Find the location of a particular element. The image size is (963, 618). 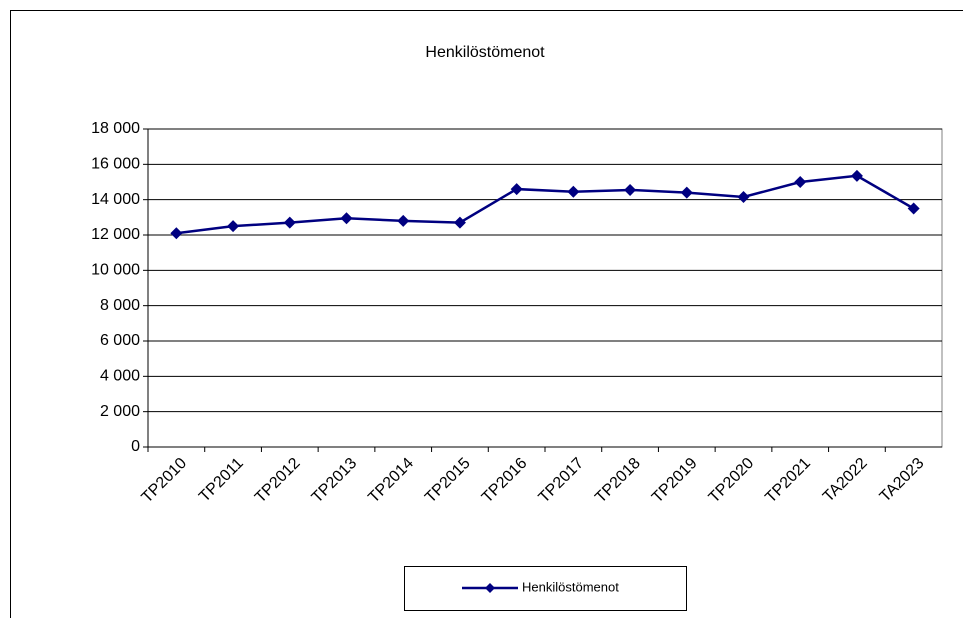

y-tick-label: 14 000 is located at coordinates (115, 199).